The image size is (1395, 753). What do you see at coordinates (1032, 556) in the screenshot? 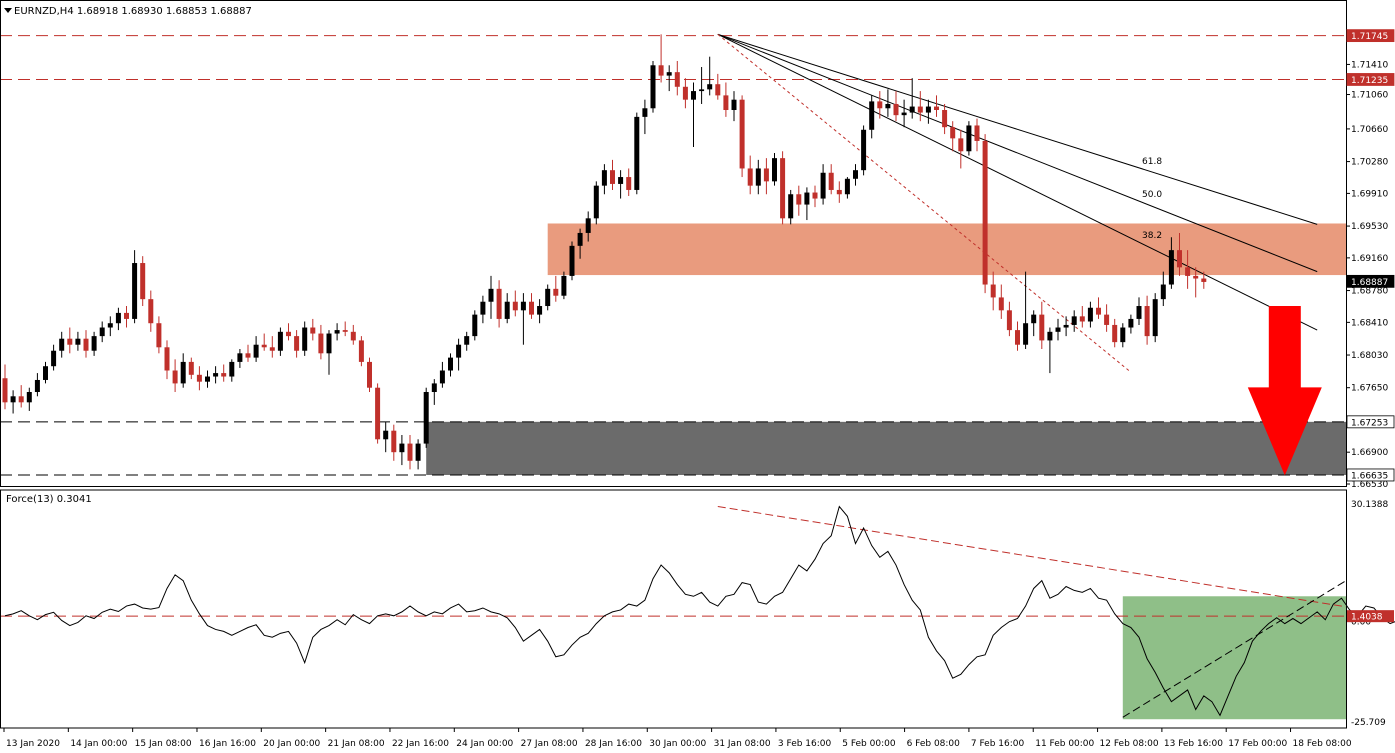
I see `indicator-trendline-red` at bounding box center [1032, 556].